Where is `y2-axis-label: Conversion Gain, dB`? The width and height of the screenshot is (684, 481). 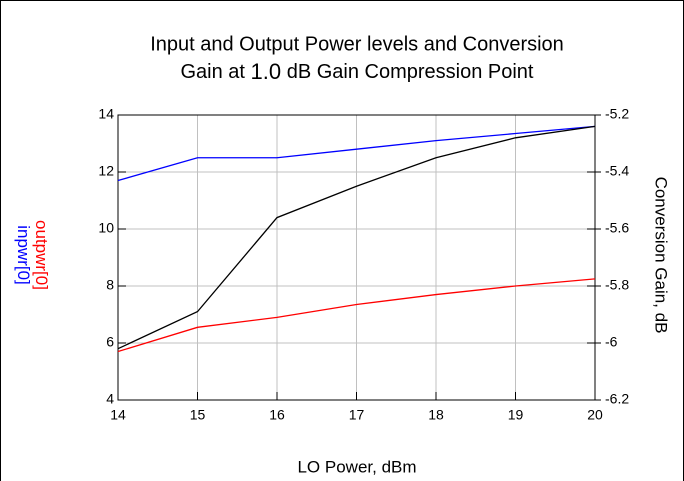
y2-axis-label: Conversion Gain, dB is located at coordinates (661, 255).